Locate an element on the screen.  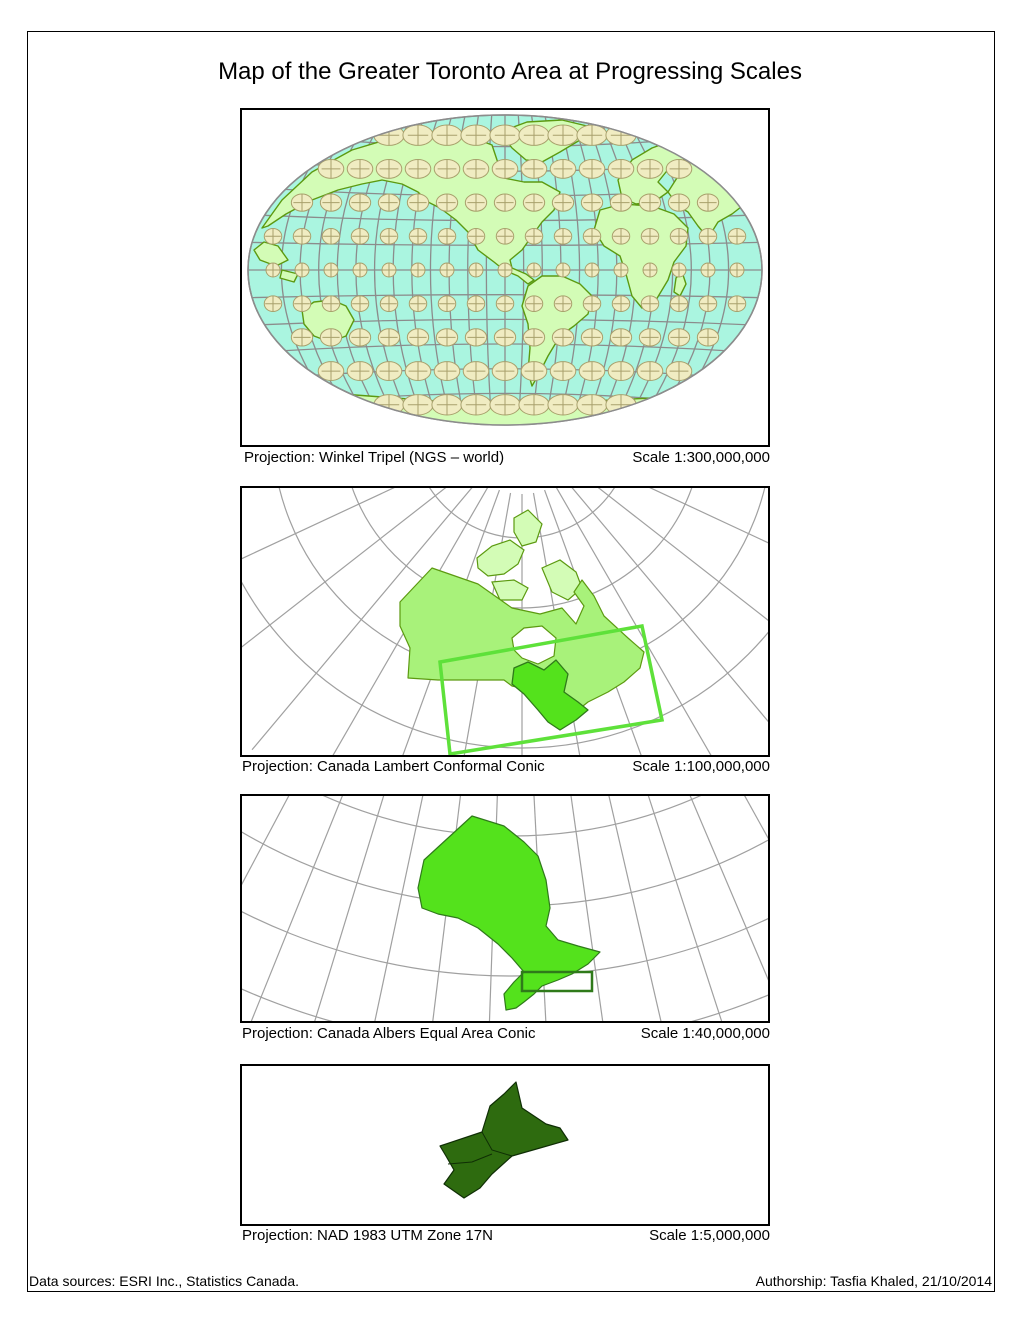
map1-projection: Projection: Winkel Tripel (NGS – world) is located at coordinates (374, 457).